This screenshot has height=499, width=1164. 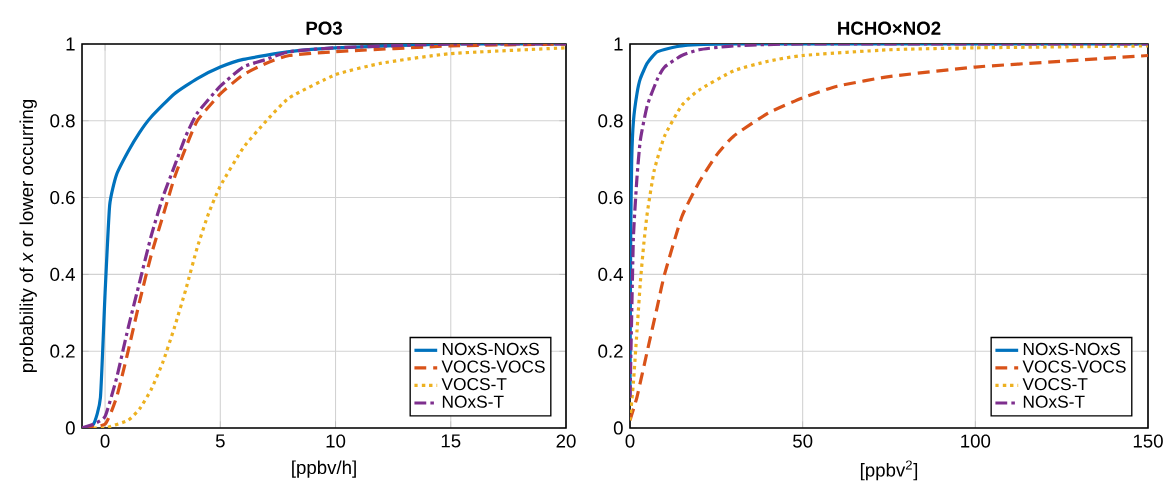 What do you see at coordinates (1148, 441) in the screenshot?
I see `x-tick-label: 150` at bounding box center [1148, 441].